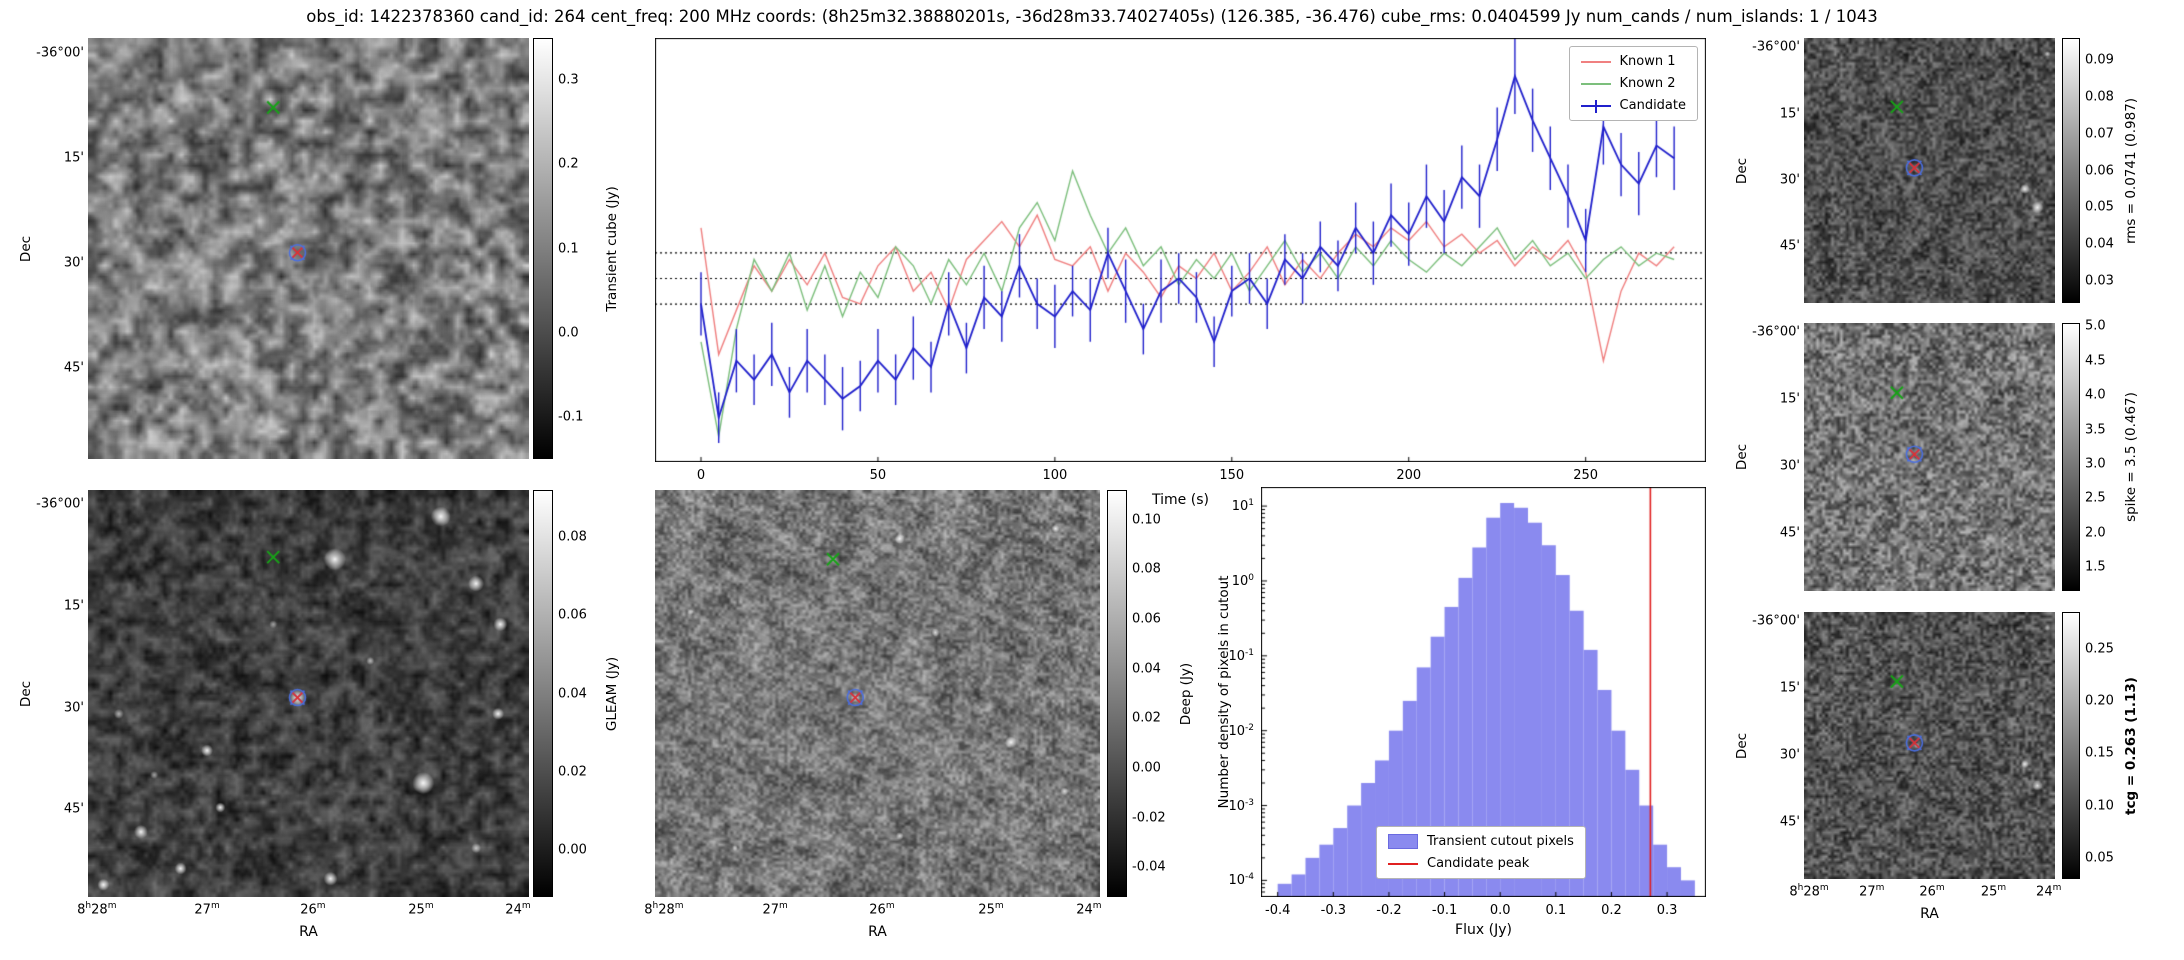  What do you see at coordinates (2099, 753) in the screenshot?
I see `colorbar-tick-label: 0.15` at bounding box center [2099, 753].